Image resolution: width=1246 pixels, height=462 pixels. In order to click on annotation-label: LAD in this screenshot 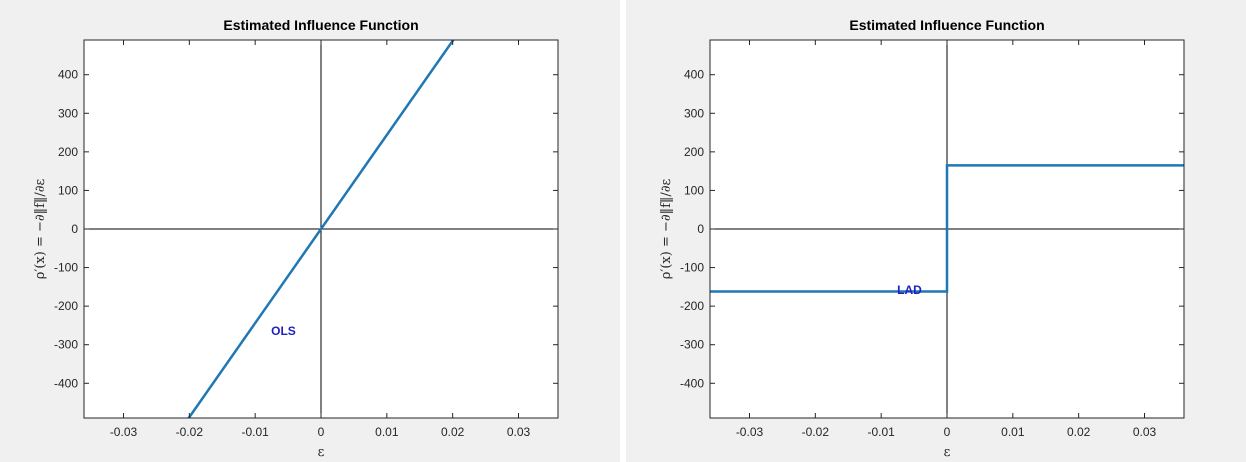, I will do `click(909, 290)`.